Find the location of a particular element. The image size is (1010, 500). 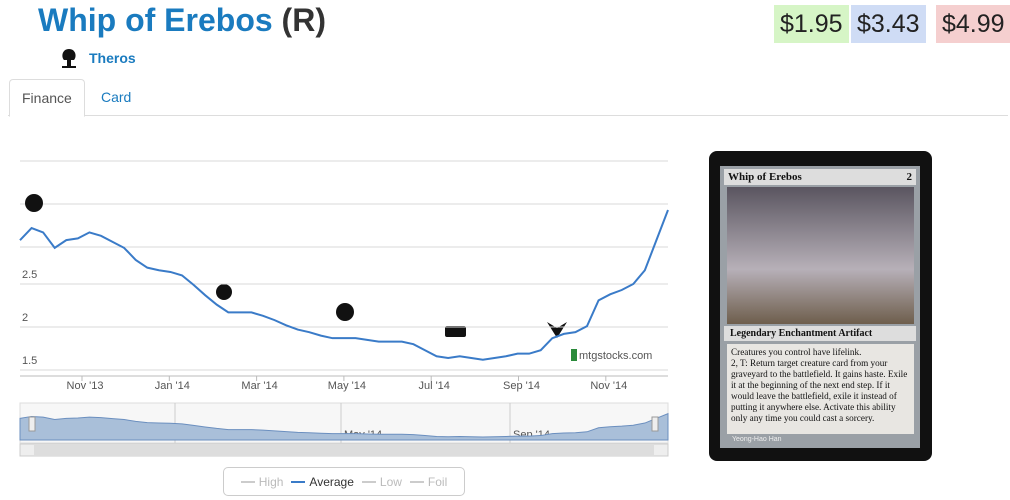

legend-item: Average is located at coordinates (322, 481).